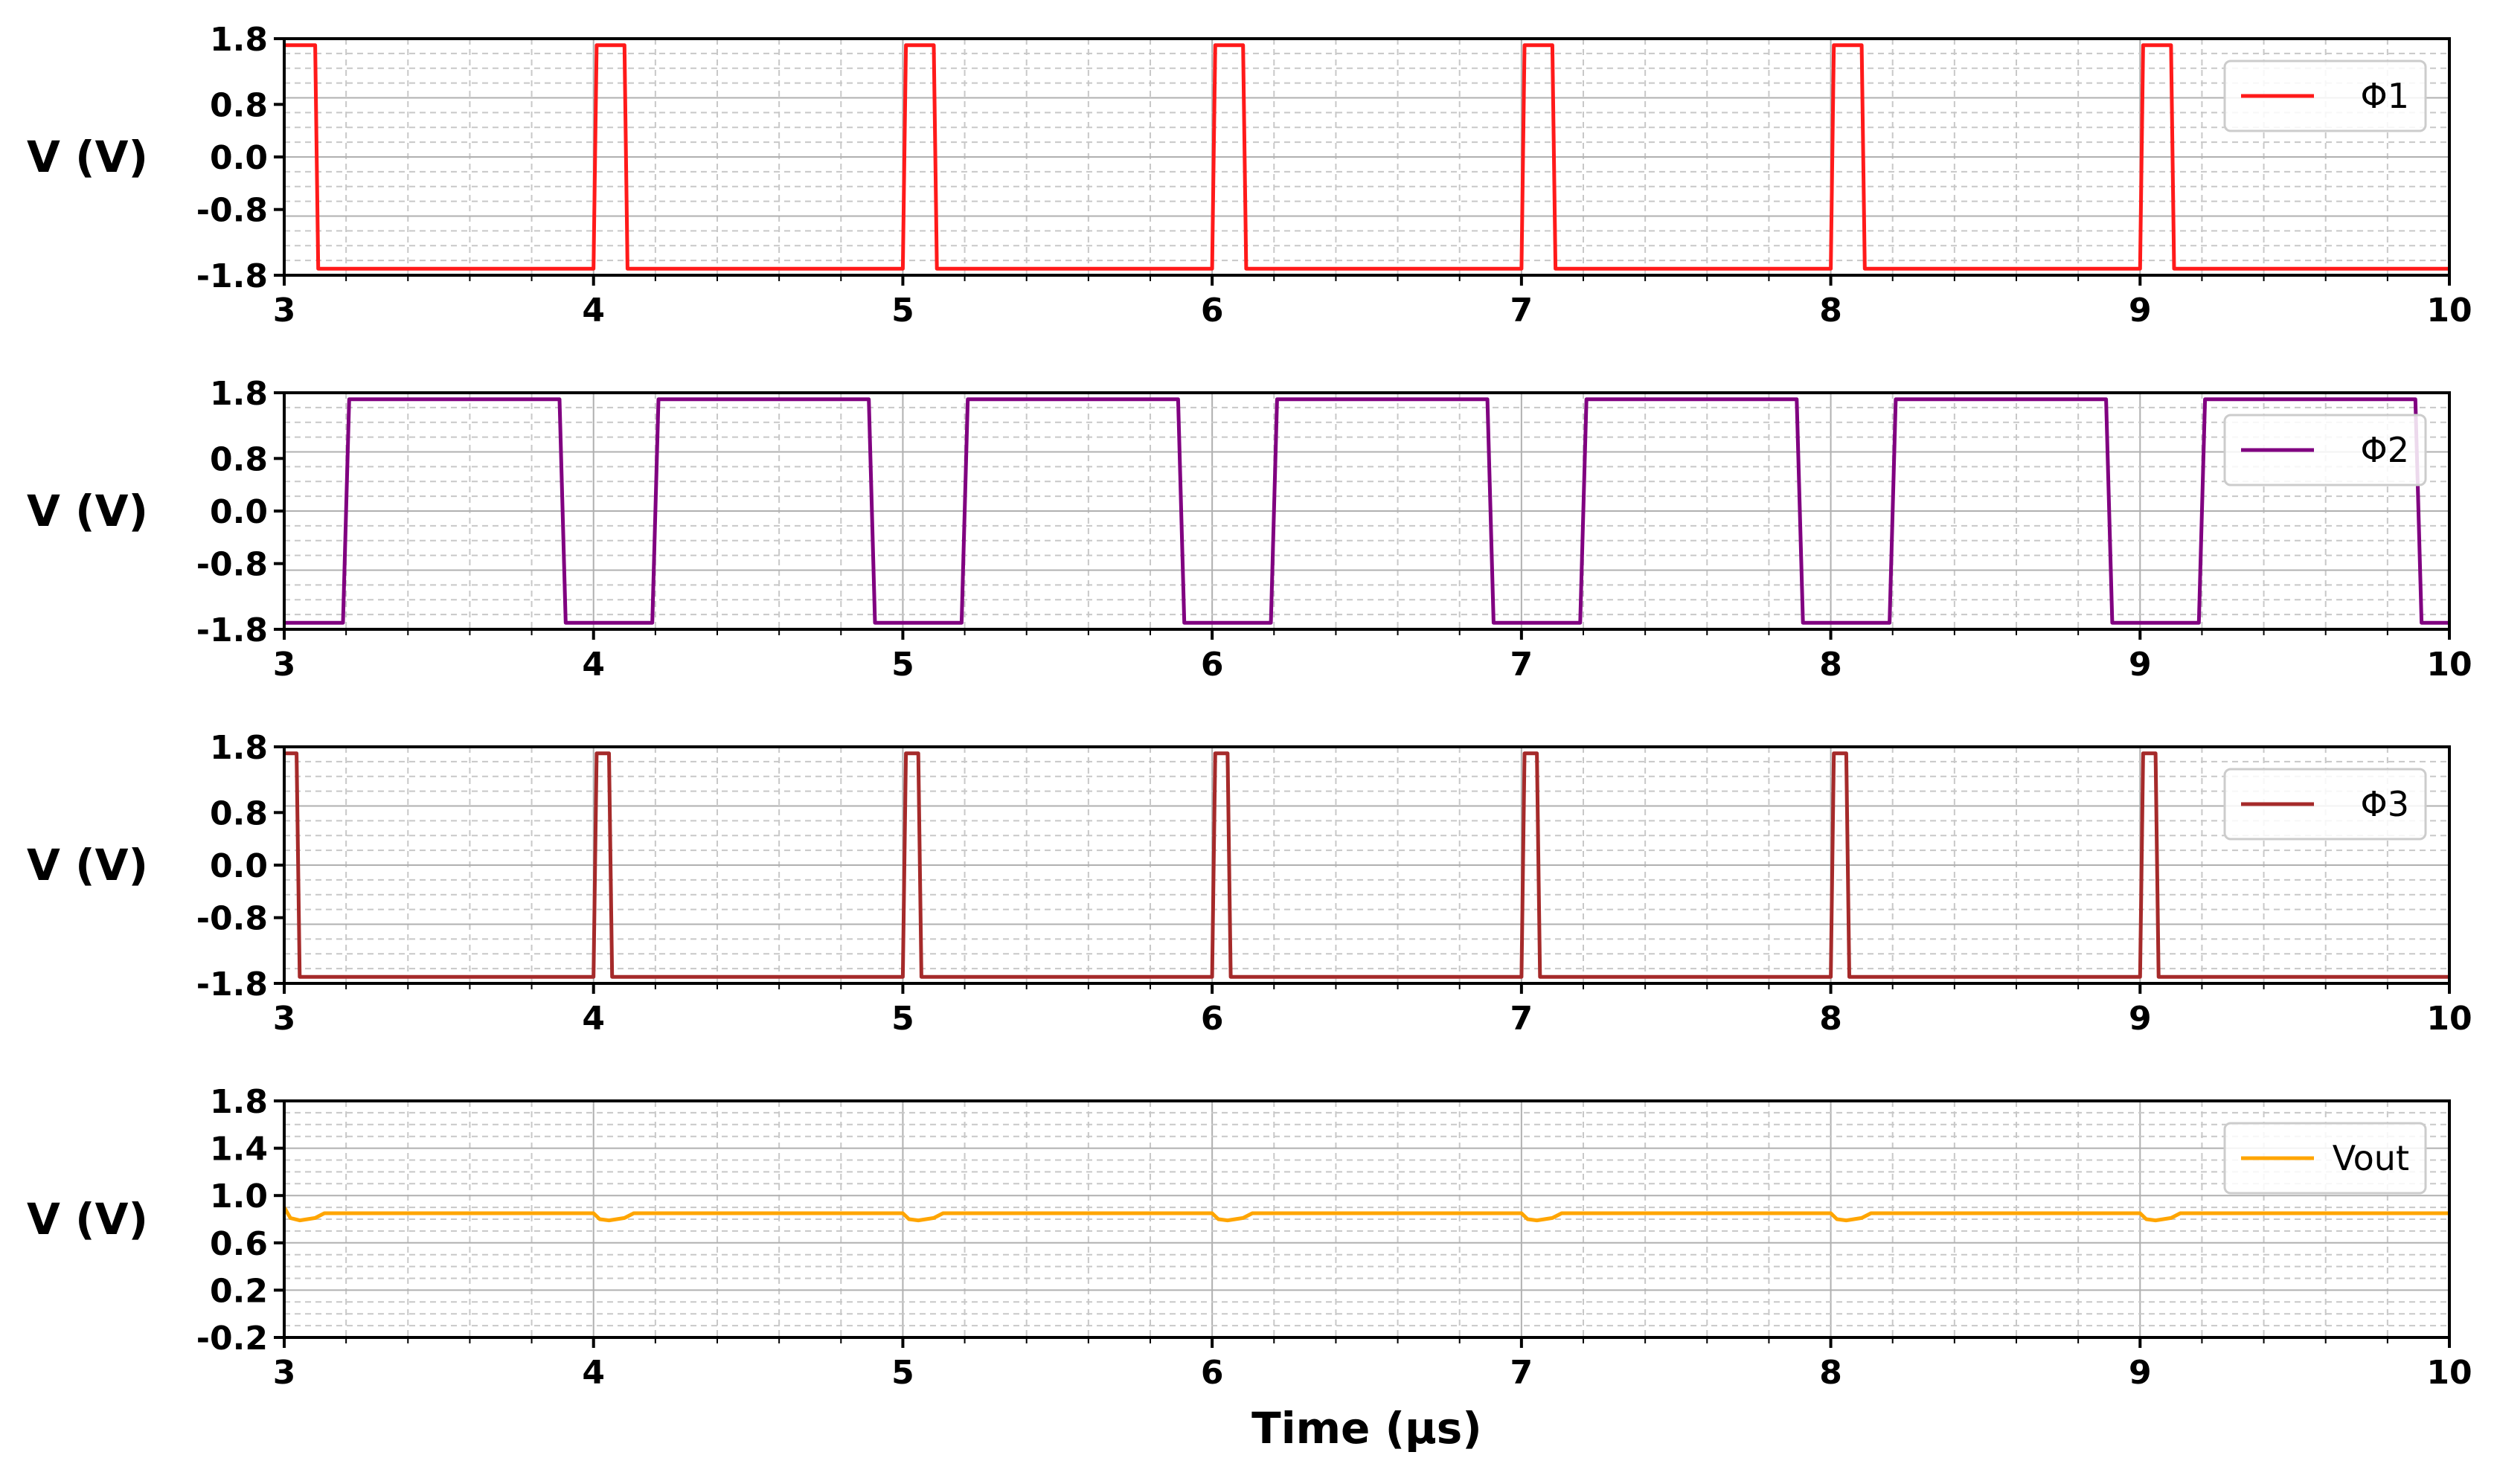 The height and width of the screenshot is (1484, 2497). Describe the element at coordinates (239, 1244) in the screenshot. I see `y-tick-label: 0.6` at that location.